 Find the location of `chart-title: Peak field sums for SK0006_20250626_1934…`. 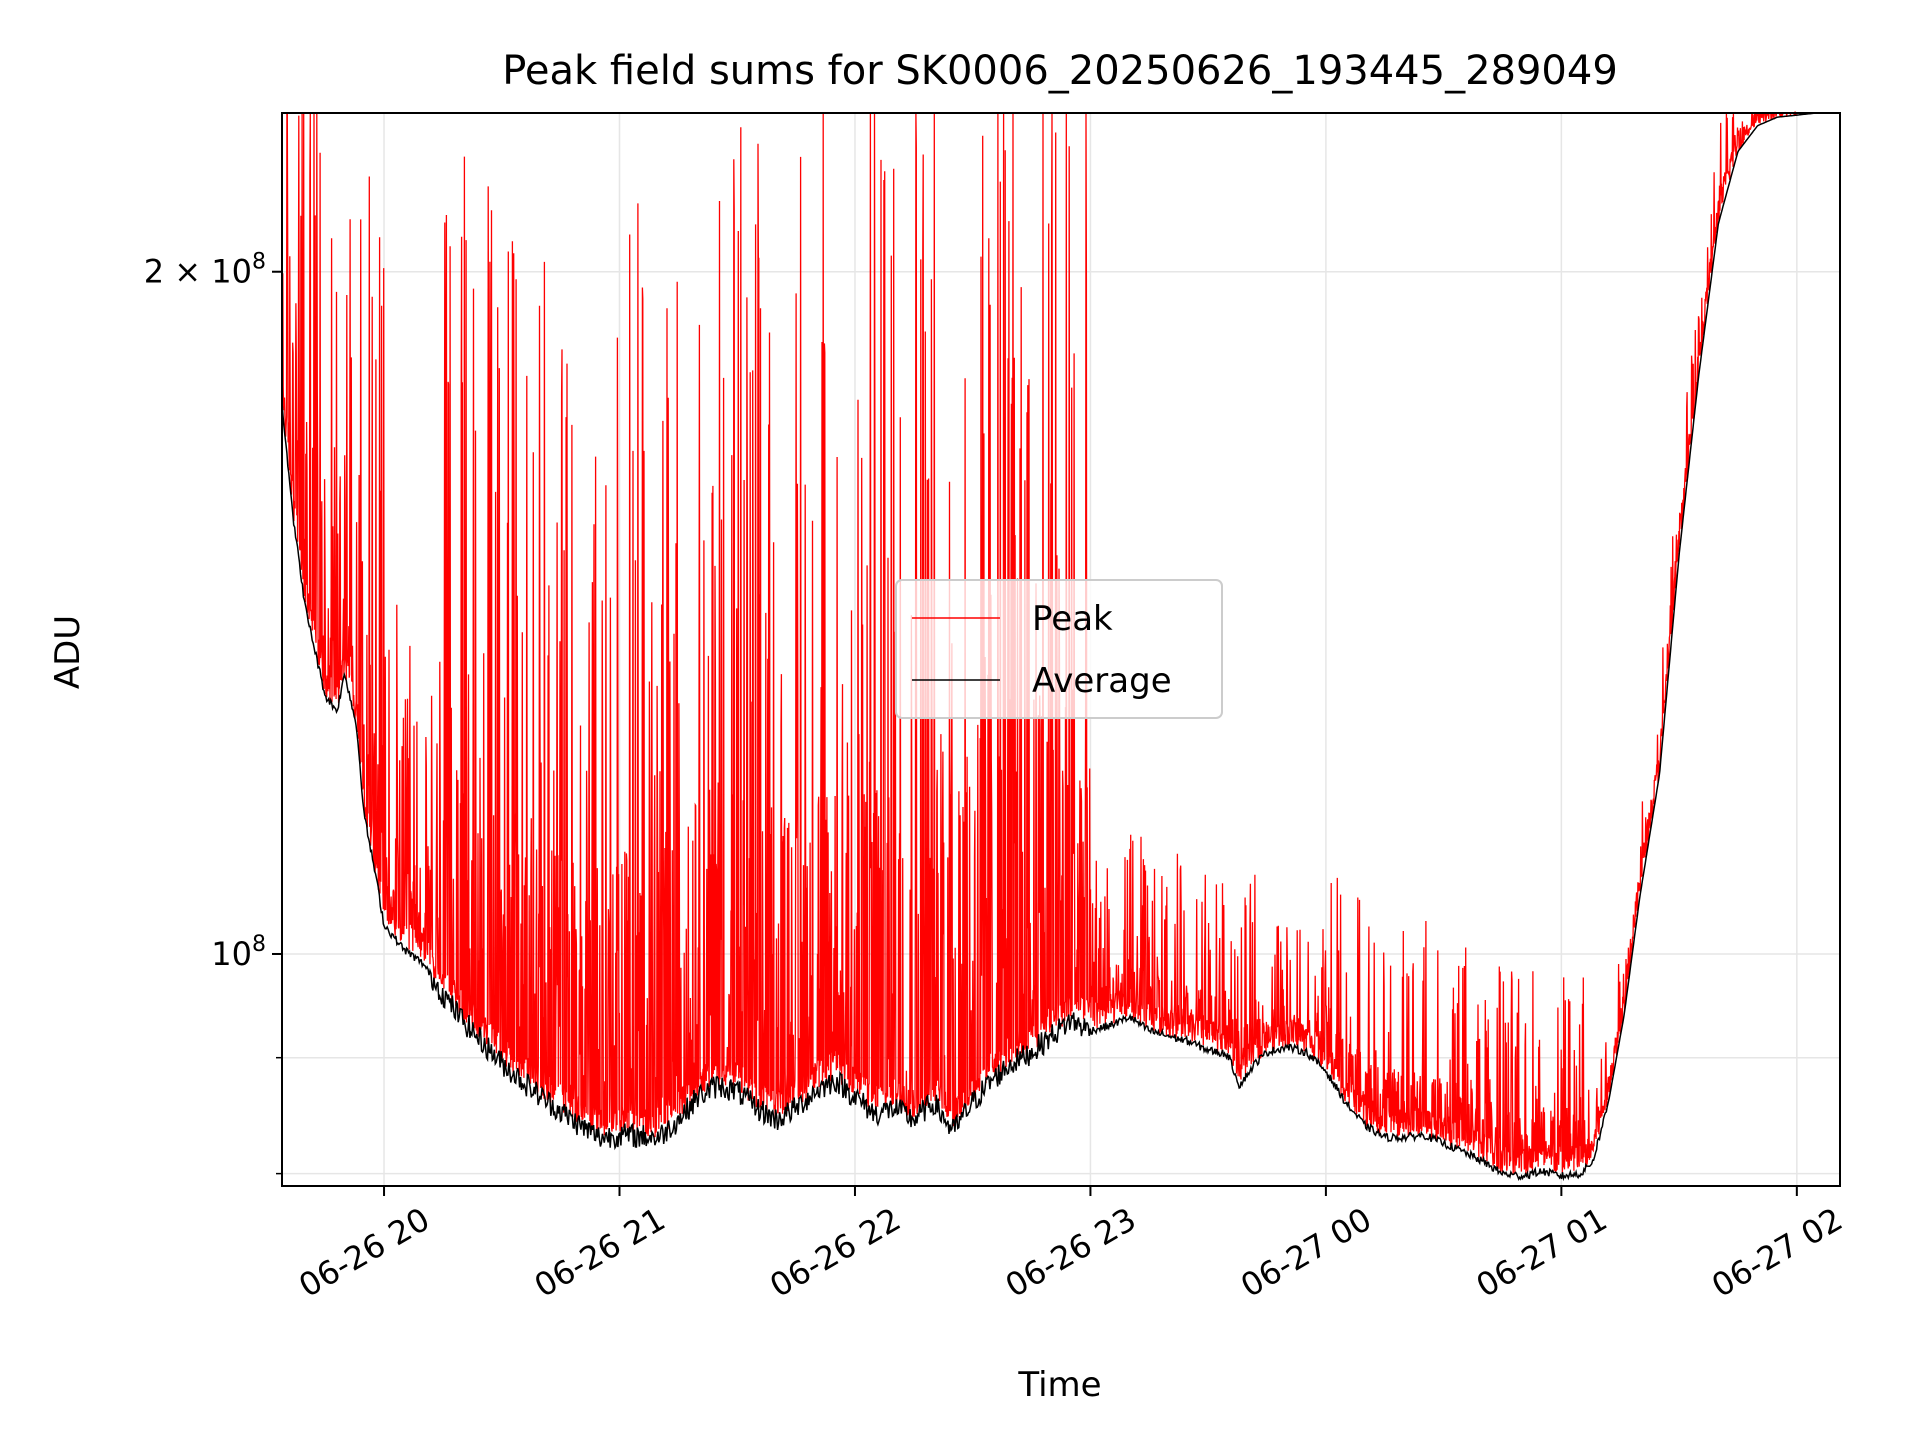

chart-title: Peak field sums for SK0006_20250626_1934… is located at coordinates (1060, 71).